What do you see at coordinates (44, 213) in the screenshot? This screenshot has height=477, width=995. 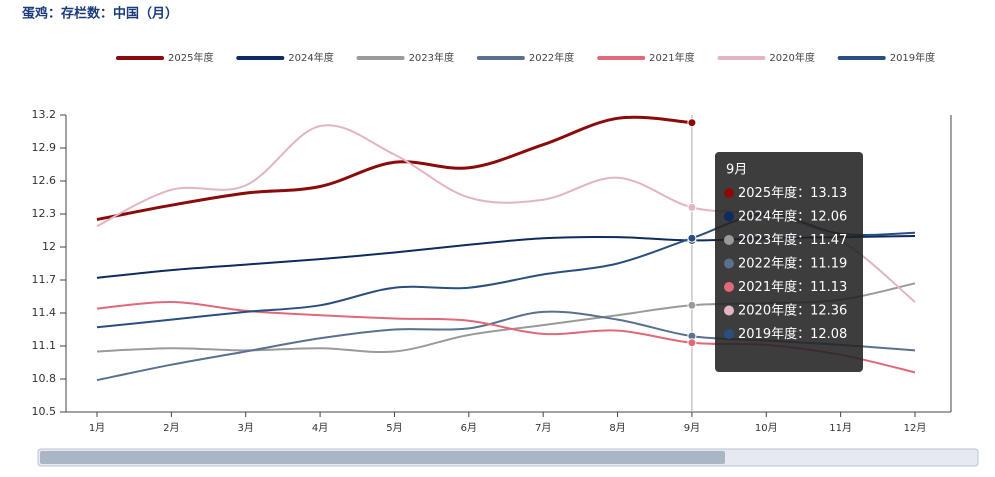 I see `y-tick-label: 12.3` at bounding box center [44, 213].